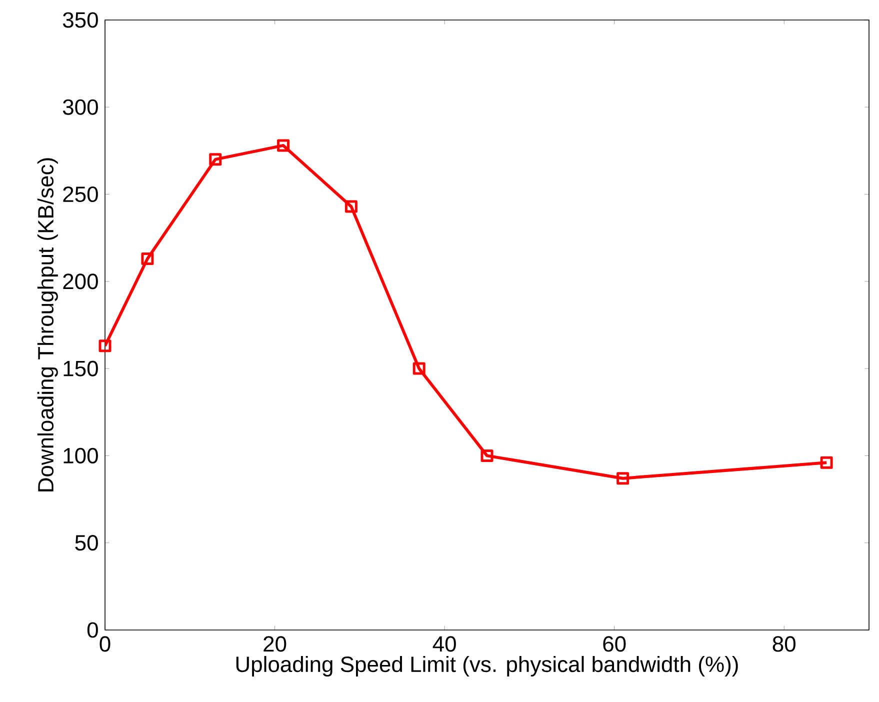 This screenshot has width=879, height=702. Describe the element at coordinates (80, 282) in the screenshot. I see `y-tick-label: 200` at that location.